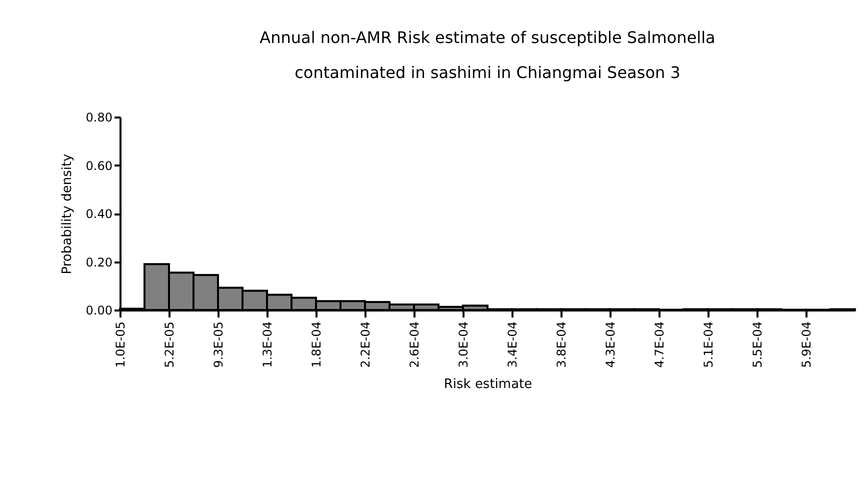  I want to click on x-tick-label: 2.2E-04, so click(365, 345).